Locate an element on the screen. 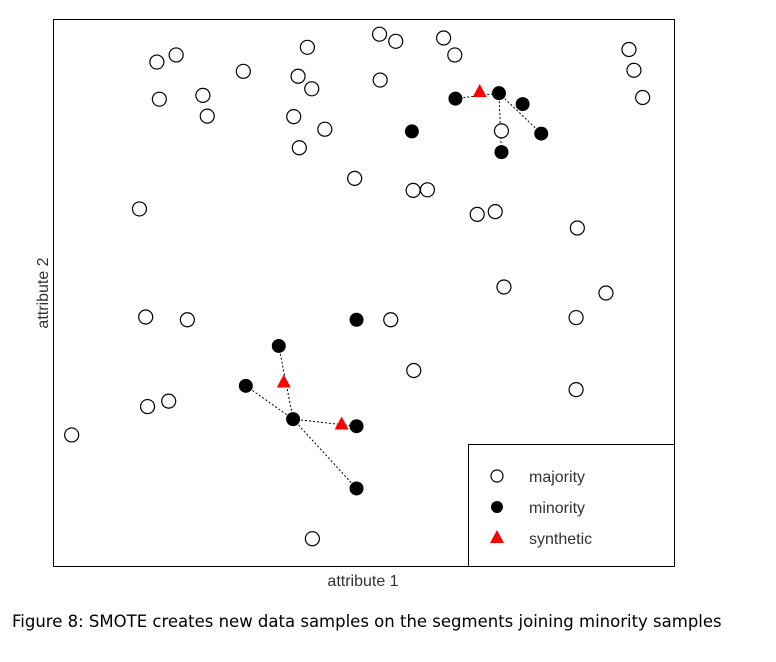  legend-synthetic-marker is located at coordinates (497, 536).